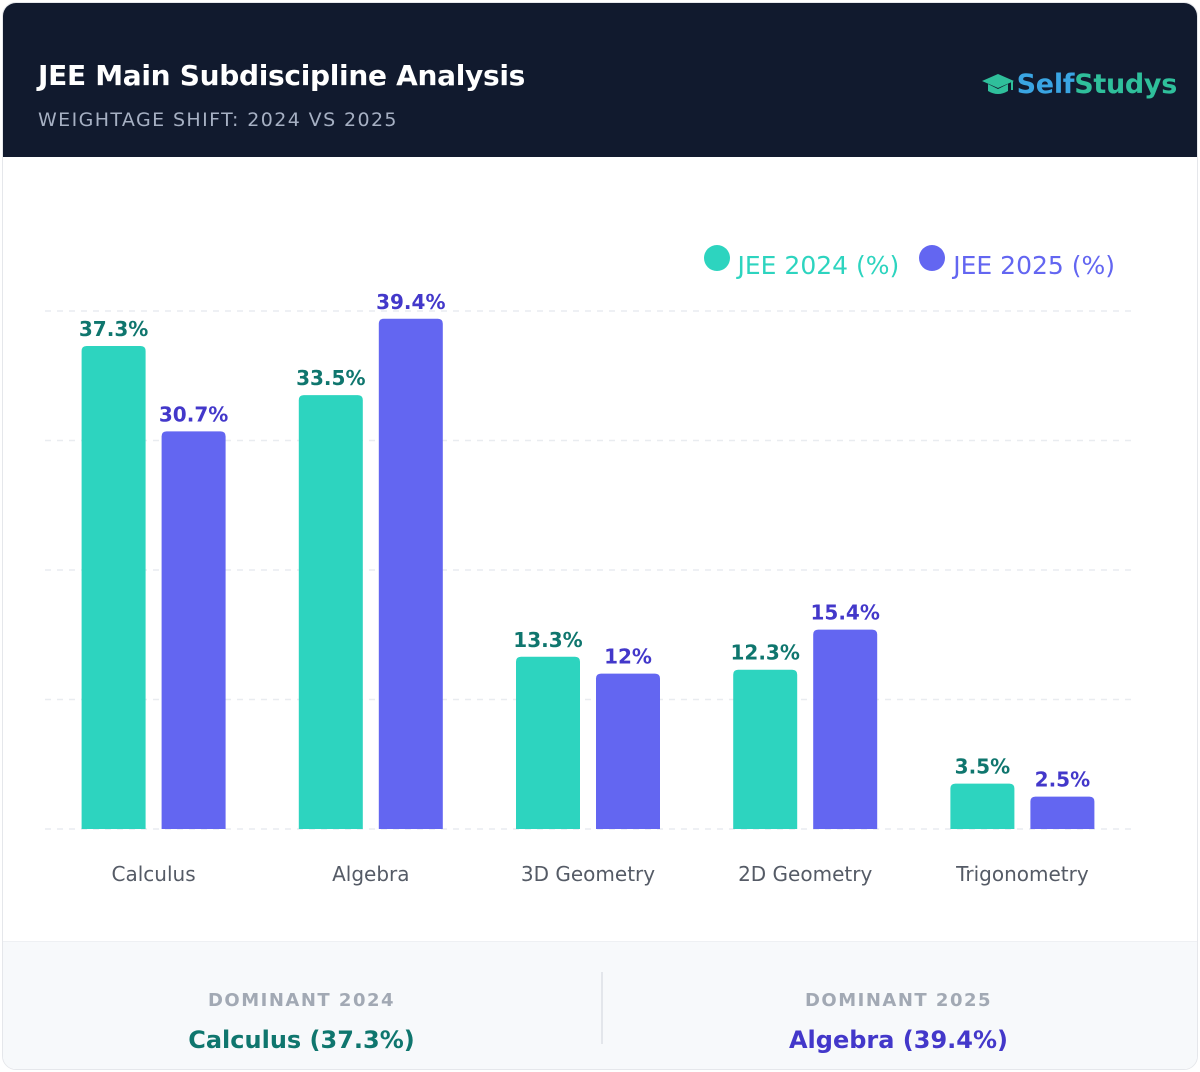  I want to click on dominant-2025-stat: DOMINANT 2025 Algebra (39.4%), so click(898, 1005).